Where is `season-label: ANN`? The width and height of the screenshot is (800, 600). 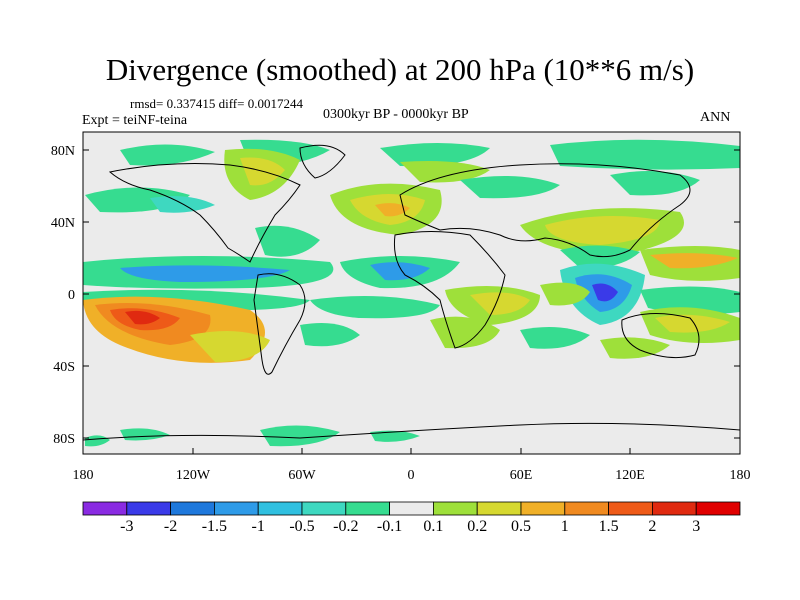 season-label: ANN is located at coordinates (715, 117).